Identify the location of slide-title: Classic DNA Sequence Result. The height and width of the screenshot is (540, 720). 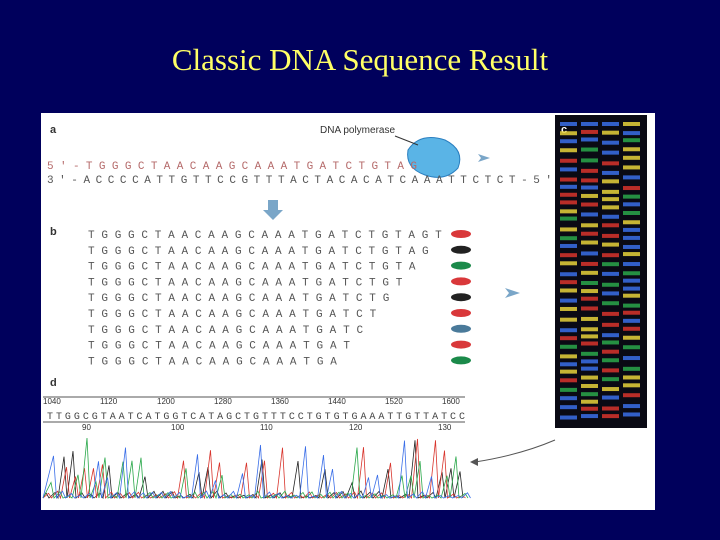
(360, 59).